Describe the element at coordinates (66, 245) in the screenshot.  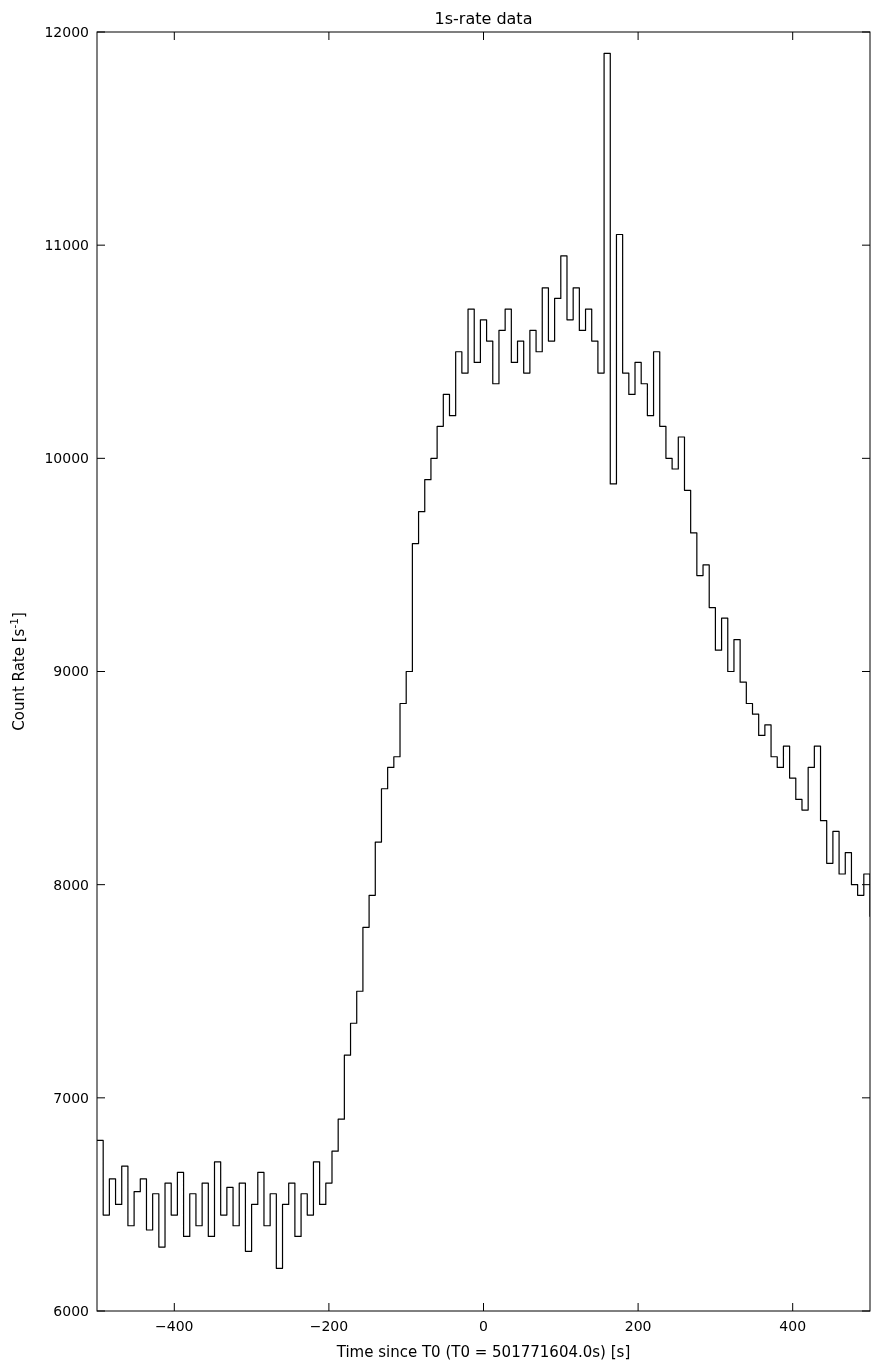
I see `y-tick-label: 11000` at that location.